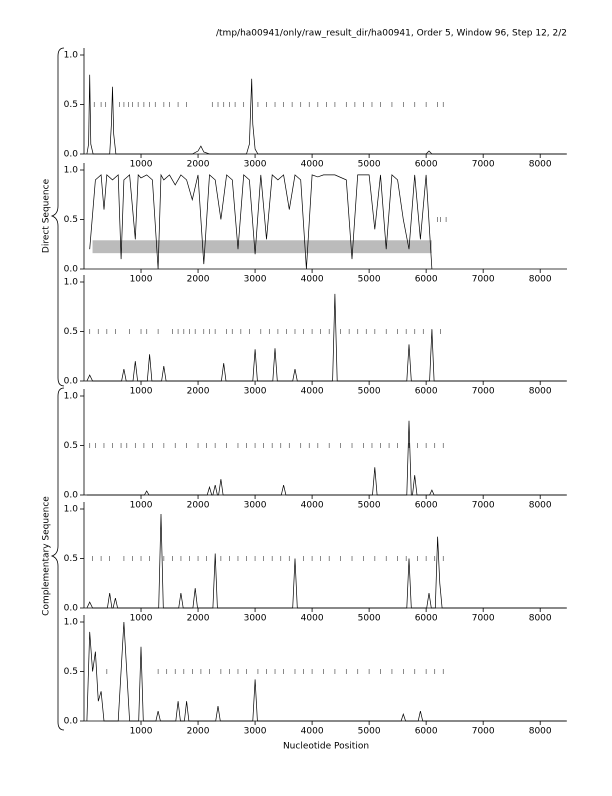  I want to click on x-axis-label: Nucleotide Position, so click(326, 747).